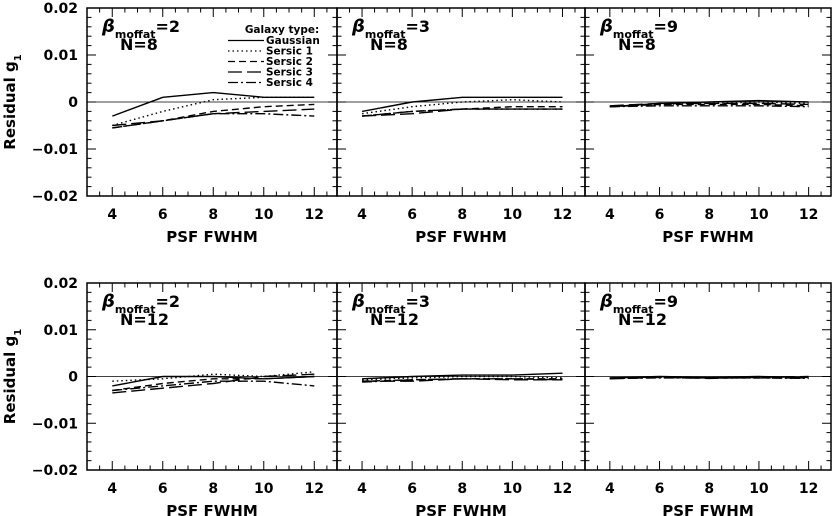  Describe the element at coordinates (289, 52) in the screenshot. I see `legend-entry-label: Sersic 1` at that location.